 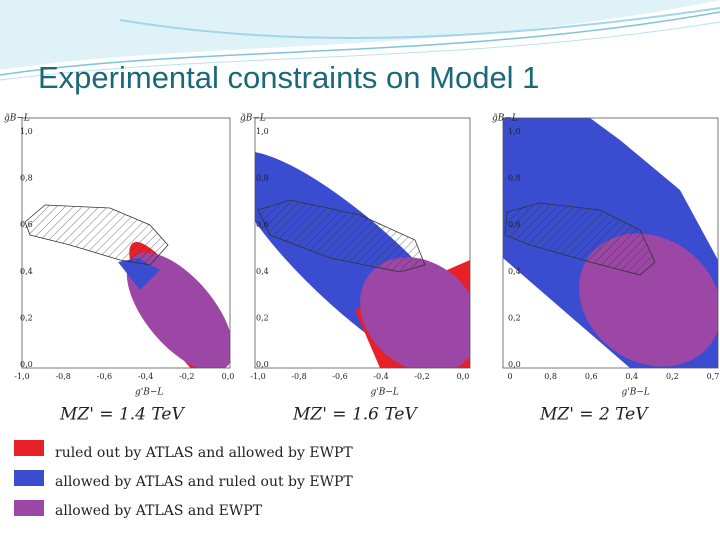 I want to click on panel-caption: MZ' = 2 TeV, so click(x=594, y=415).